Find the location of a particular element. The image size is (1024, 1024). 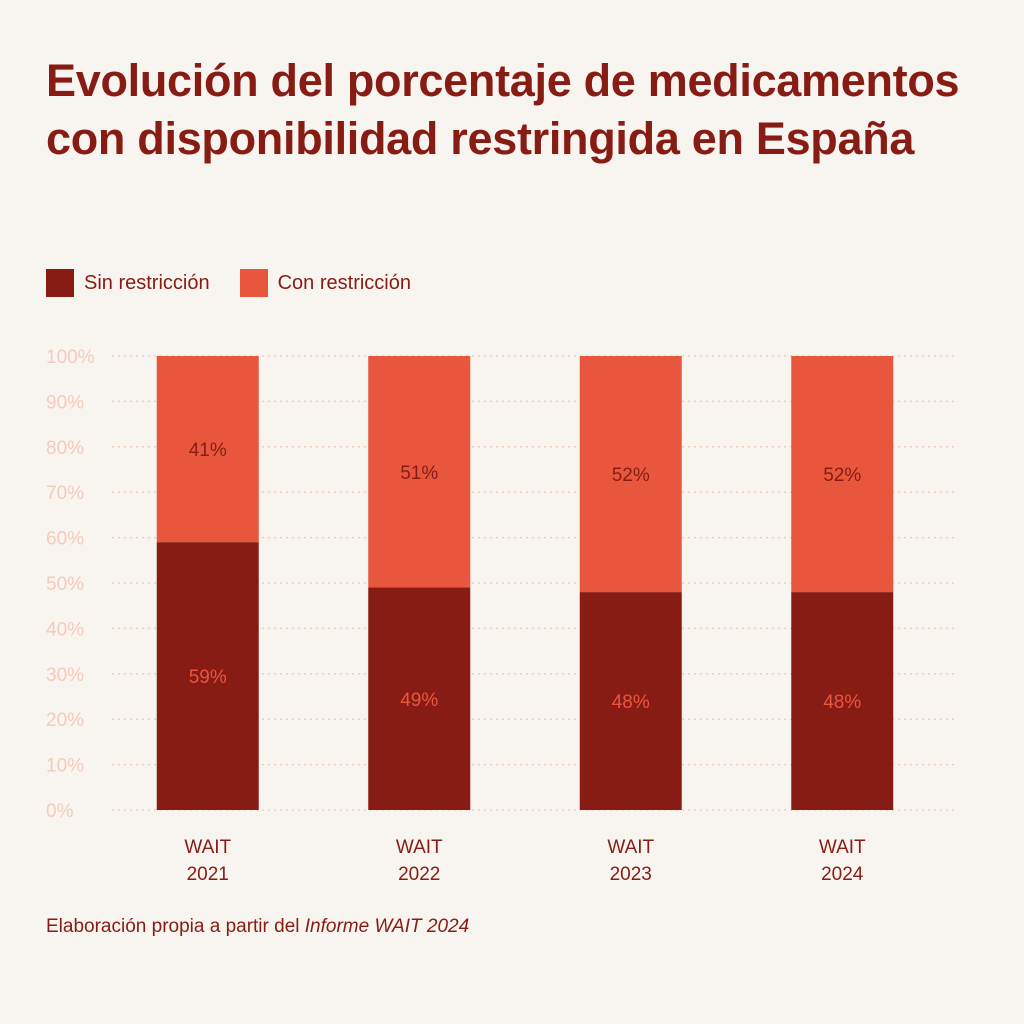

y-tick-label: 30% is located at coordinates (65, 675).